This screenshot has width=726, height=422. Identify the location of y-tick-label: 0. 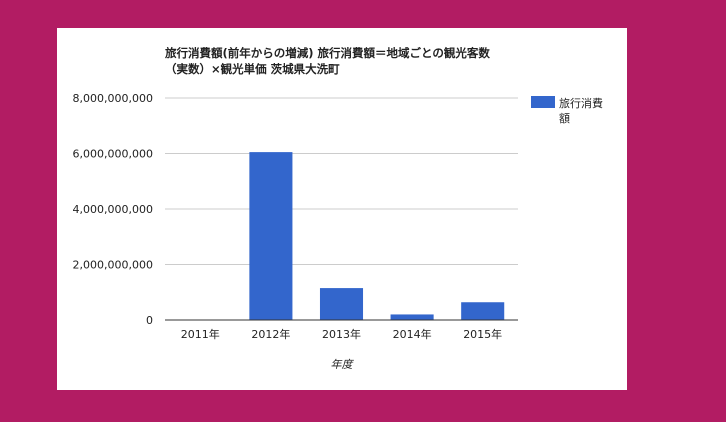
(149, 320).